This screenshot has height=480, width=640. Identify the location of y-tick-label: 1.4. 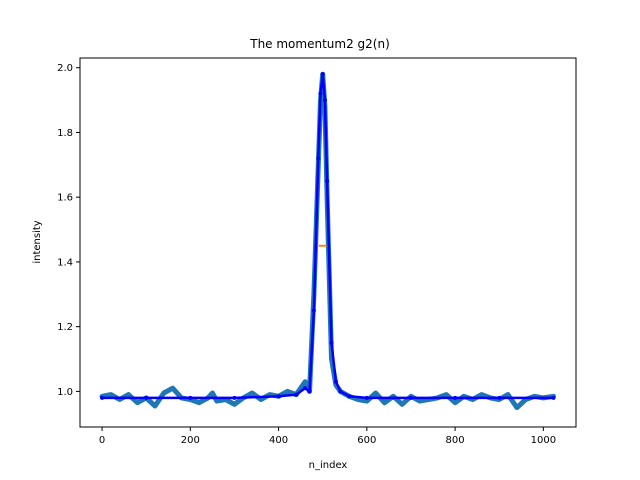
(65, 262).